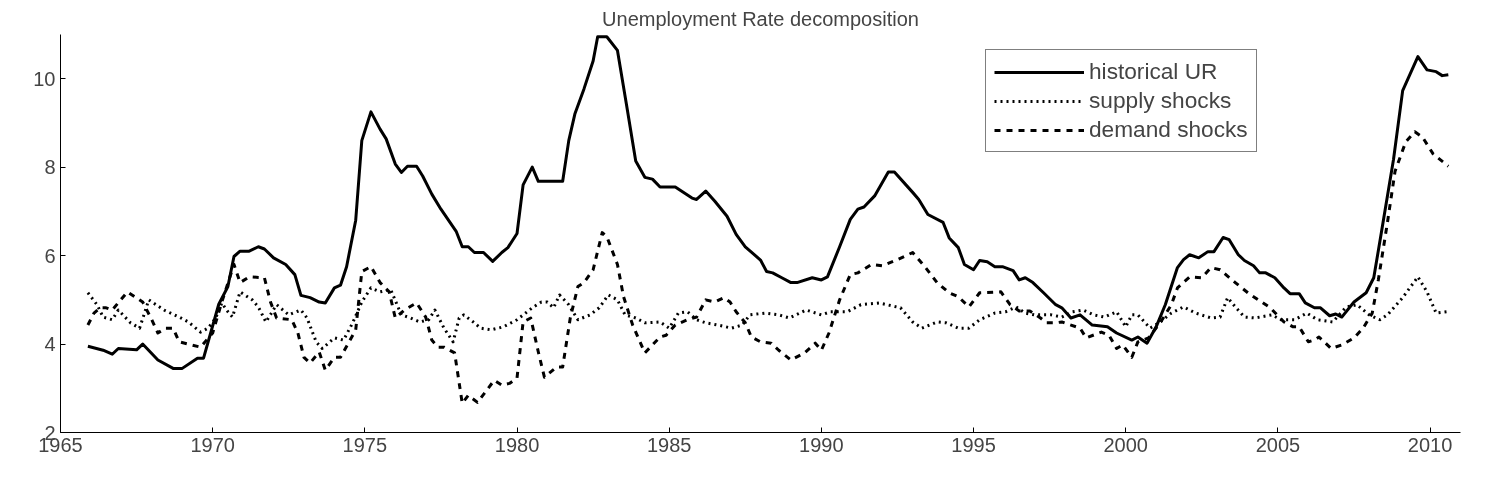 This screenshot has height=481, width=1485. Describe the element at coordinates (365, 444) in the screenshot. I see `x-tick-label: 1975` at that location.